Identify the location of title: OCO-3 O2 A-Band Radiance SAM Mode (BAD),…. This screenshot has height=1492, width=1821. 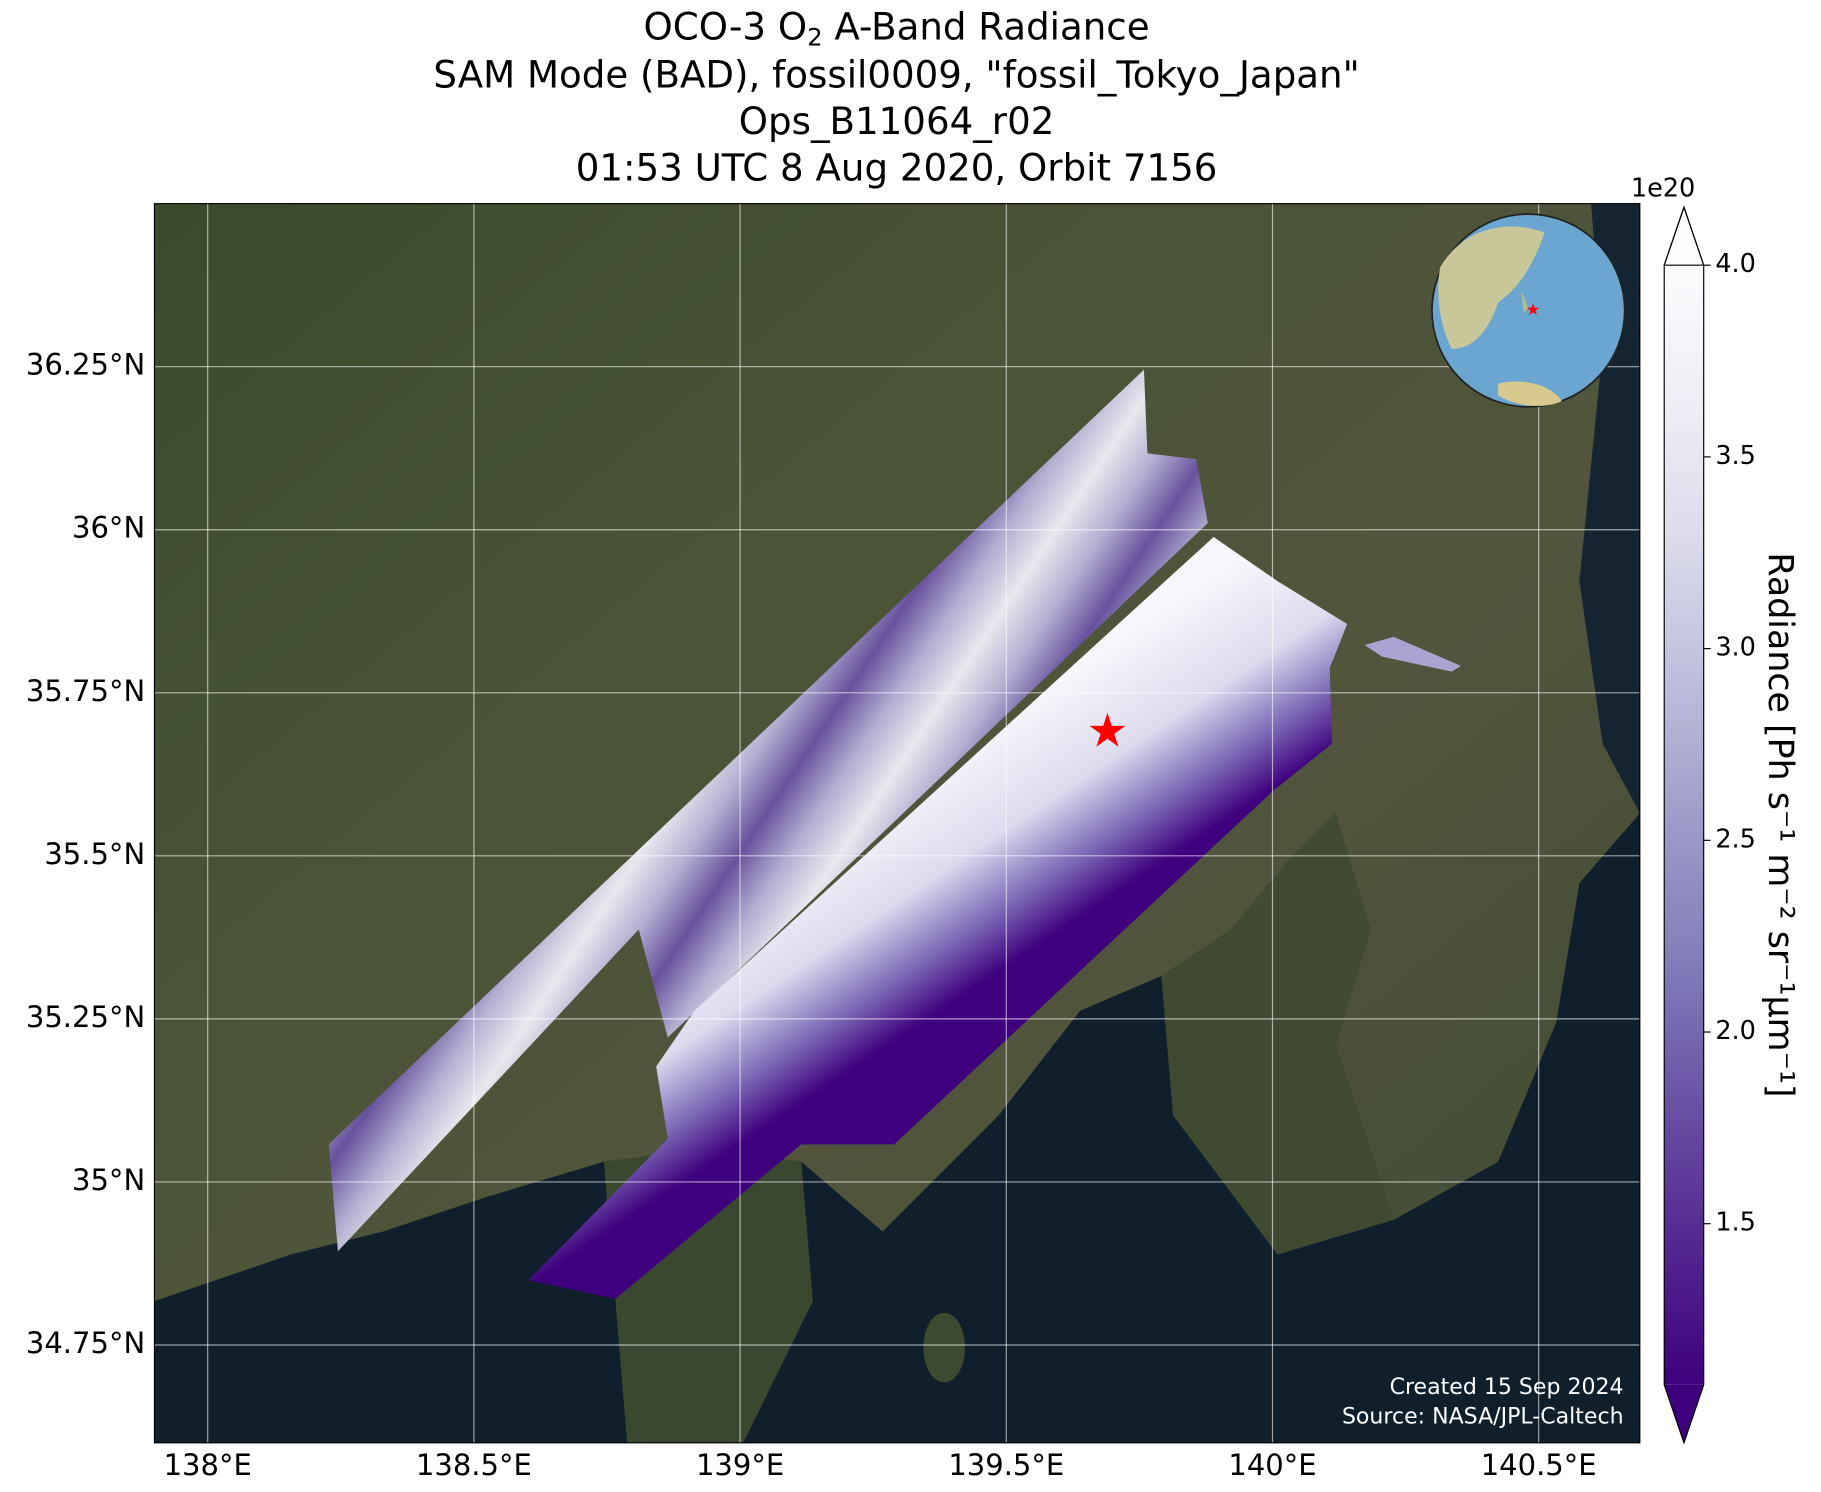
(896, 97).